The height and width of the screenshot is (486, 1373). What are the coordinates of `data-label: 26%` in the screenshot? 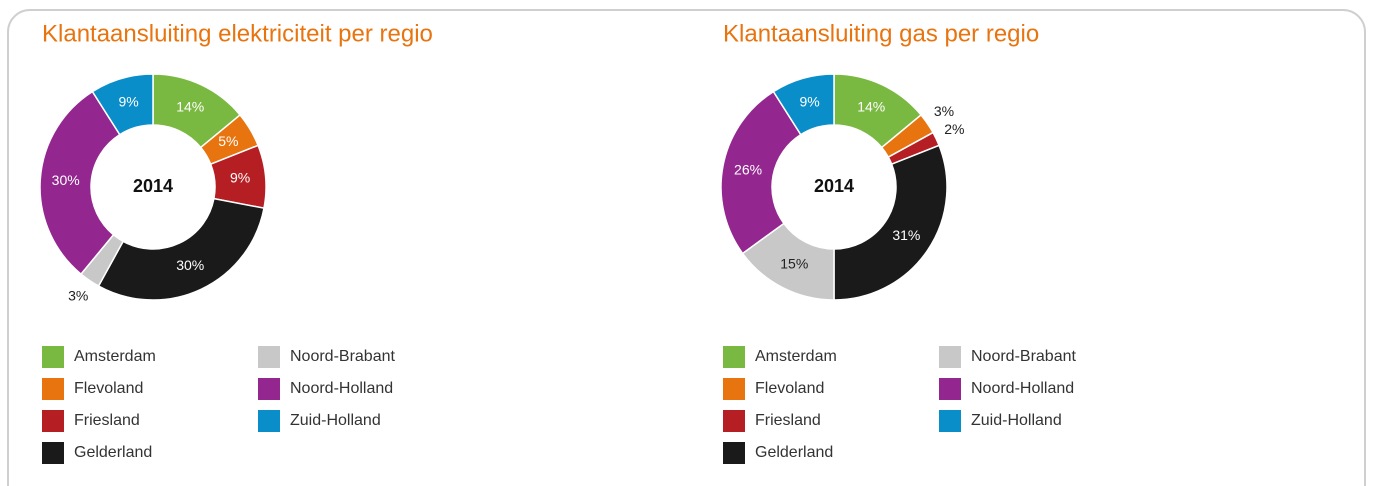 It's located at (748, 169).